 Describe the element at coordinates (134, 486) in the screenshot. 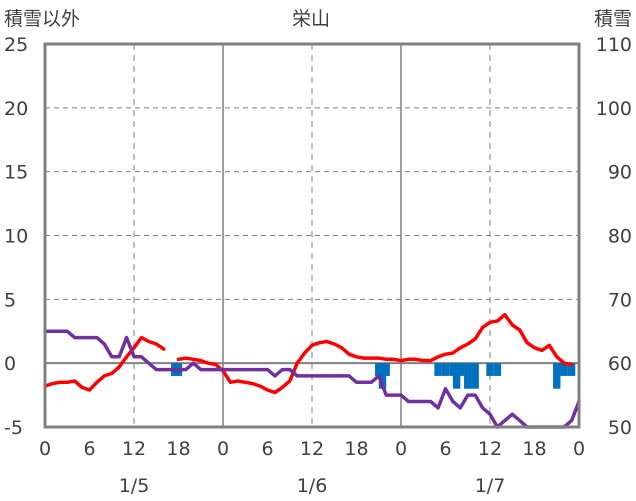

I see `date-label: 1/5` at that location.